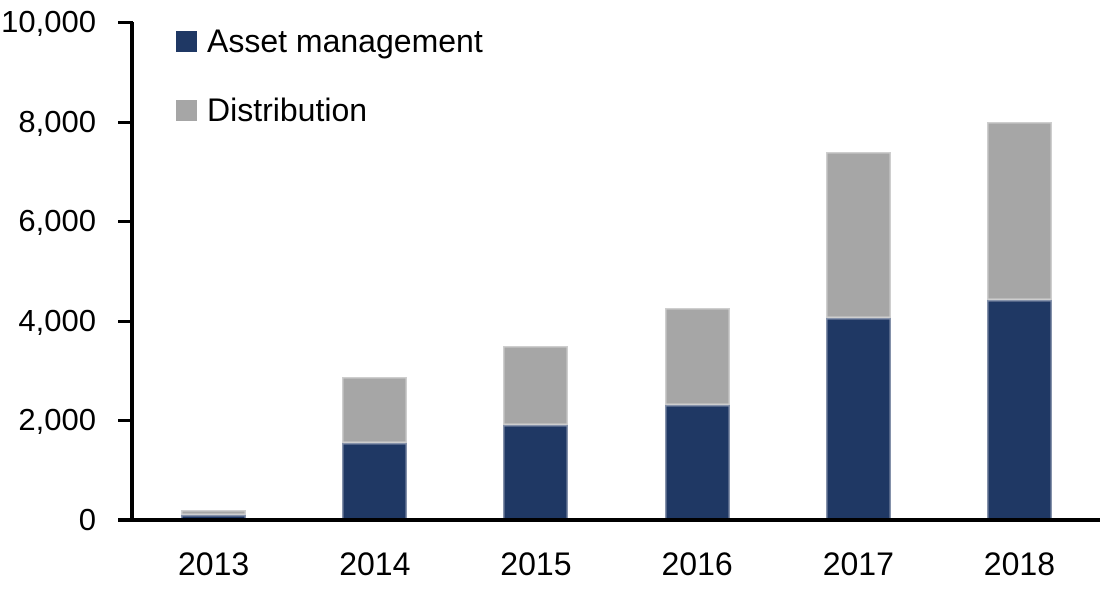 This screenshot has height=594, width=1102. I want to click on bar-2013-distribution-segment, so click(214, 512).